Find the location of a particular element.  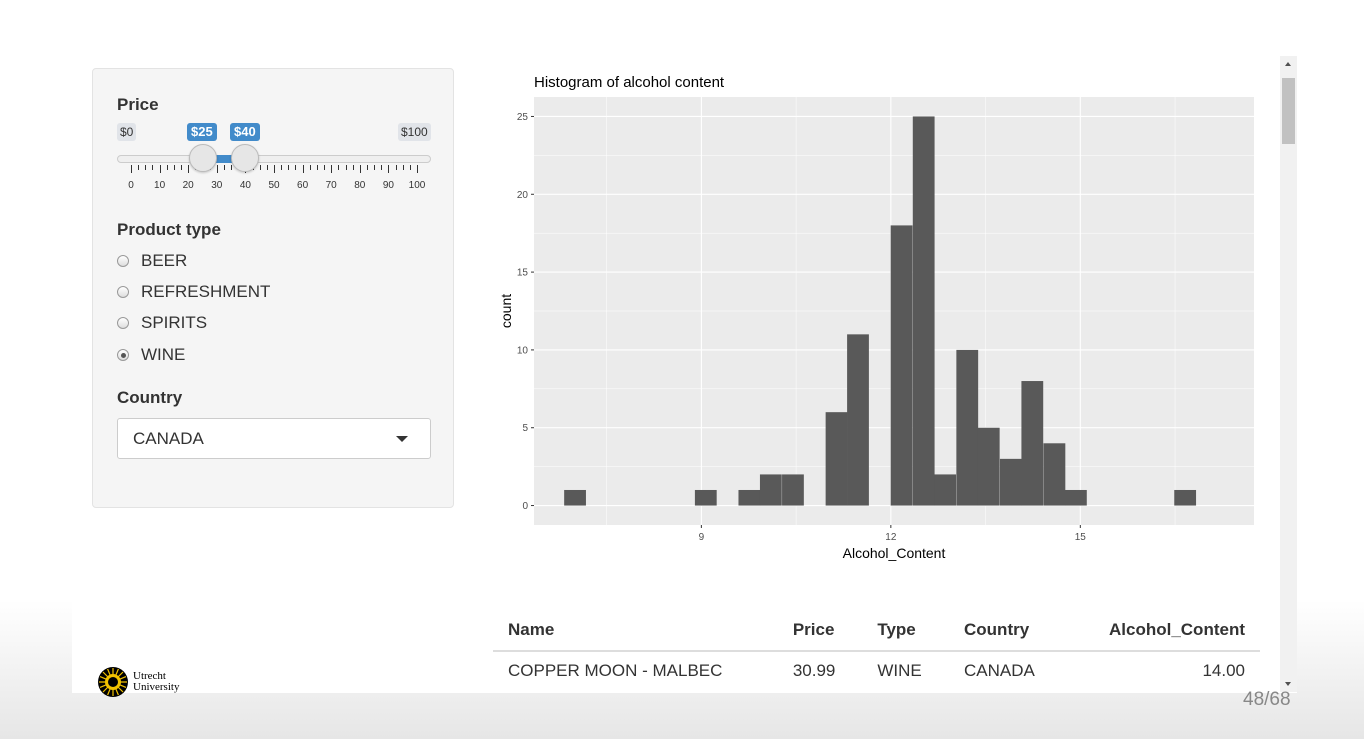

price-slider-from-handle is located at coordinates (202, 158).